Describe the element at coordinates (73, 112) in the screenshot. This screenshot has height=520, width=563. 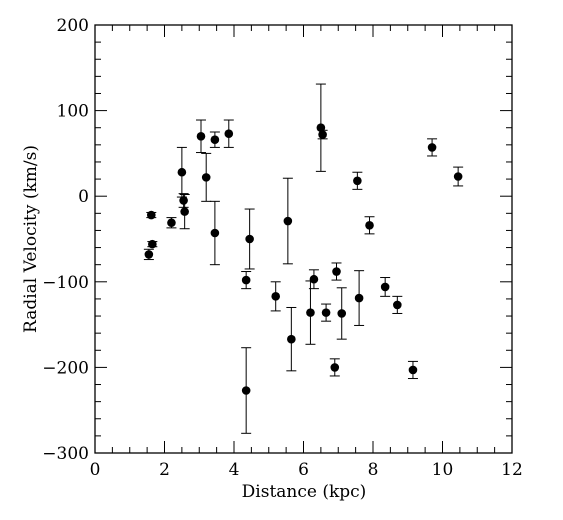
I see `y-tick-label: 100` at that location.